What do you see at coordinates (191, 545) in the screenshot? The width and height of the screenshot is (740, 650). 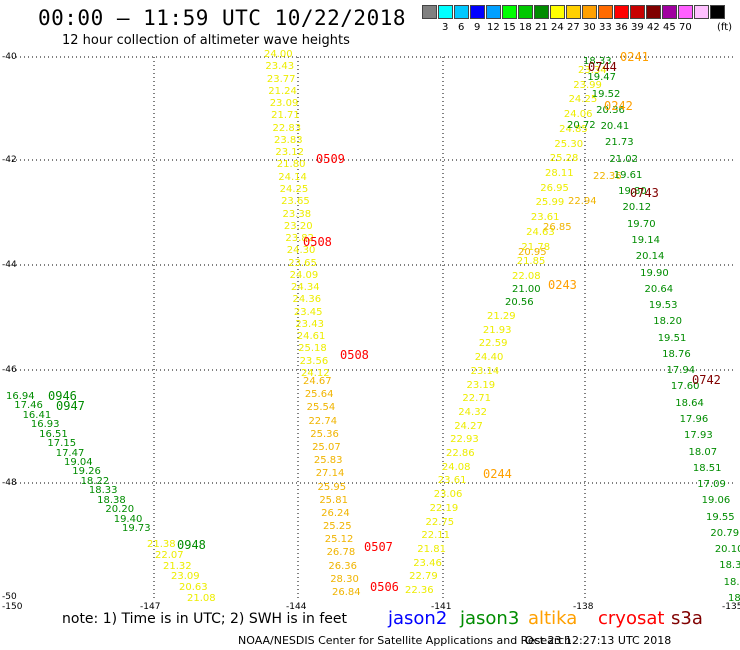 I see `pass-time-label: 0948` at bounding box center [191, 545].